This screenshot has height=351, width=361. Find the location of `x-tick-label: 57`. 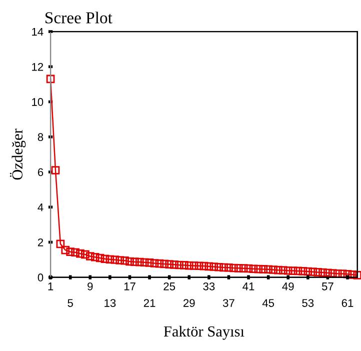

x-tick-label: 57 is located at coordinates (328, 286).